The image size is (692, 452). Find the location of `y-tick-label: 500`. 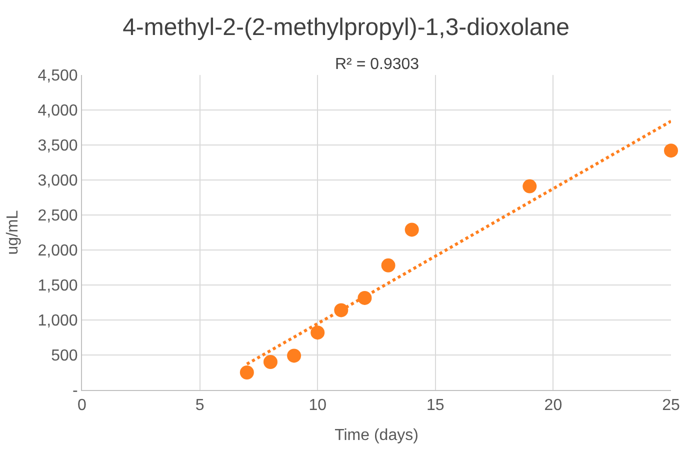

y-tick-label: 500 is located at coordinates (64, 356).